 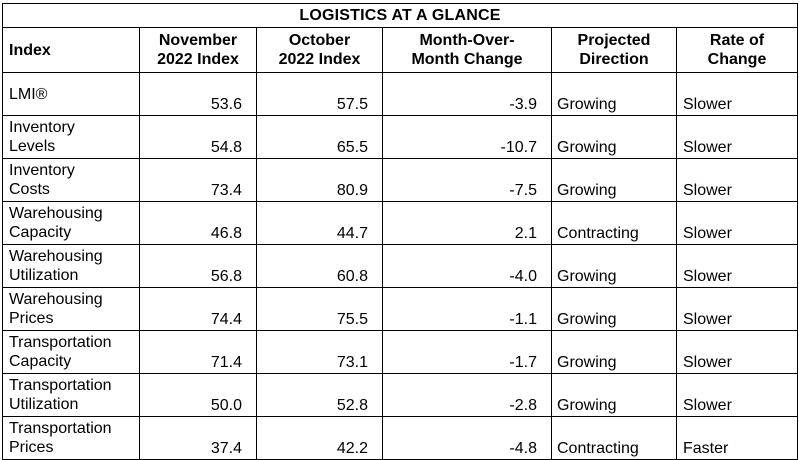 I want to click on table-row: Inventory Costs 73.4 80.9 -7.5 Growing Slower, so click(x=400, y=180).